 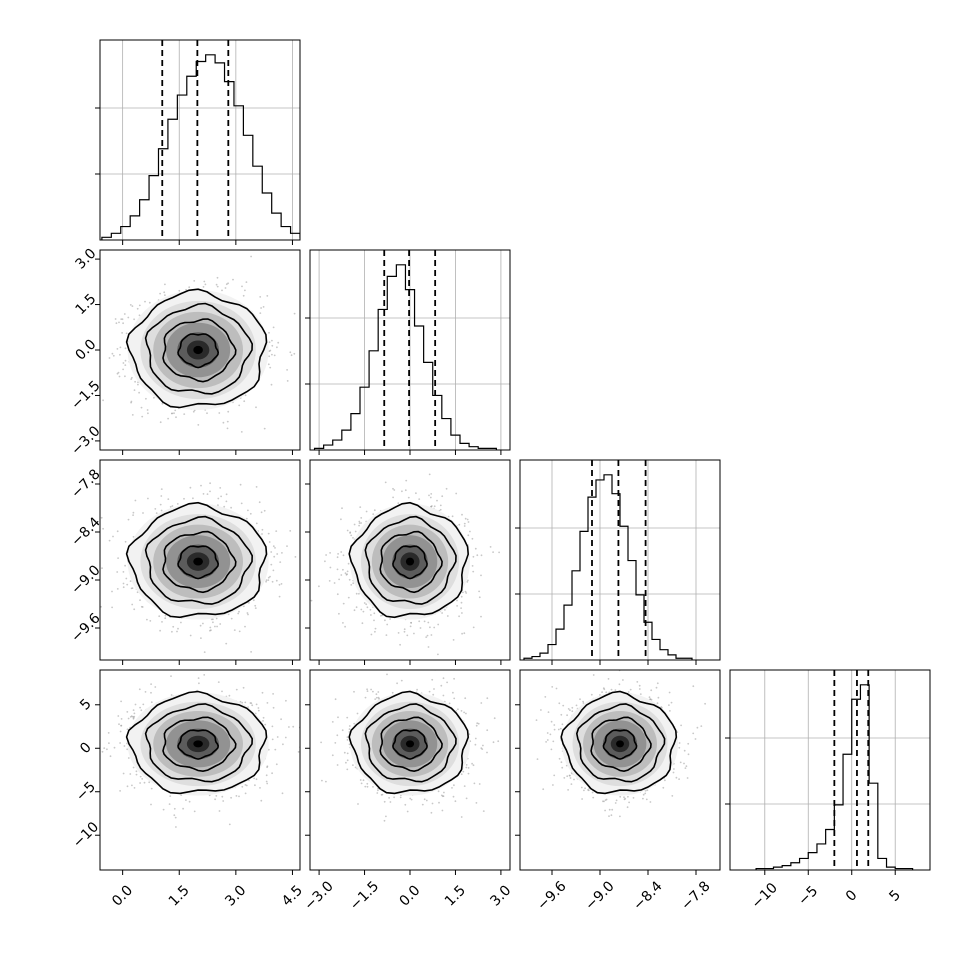 What do you see at coordinates (409, 895) in the screenshot?
I see `x-tick-label: 0.0` at bounding box center [409, 895].